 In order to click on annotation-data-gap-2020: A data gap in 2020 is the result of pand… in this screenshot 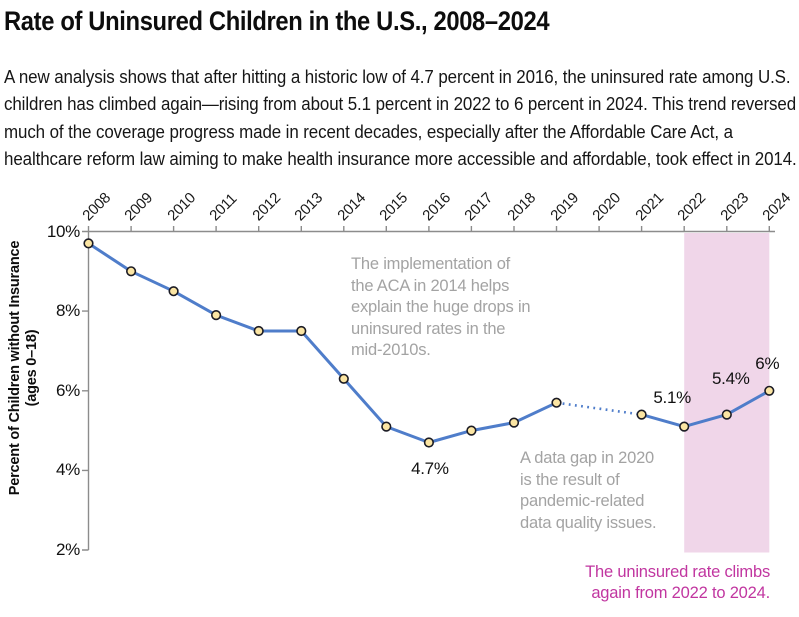, I will do `click(588, 490)`.